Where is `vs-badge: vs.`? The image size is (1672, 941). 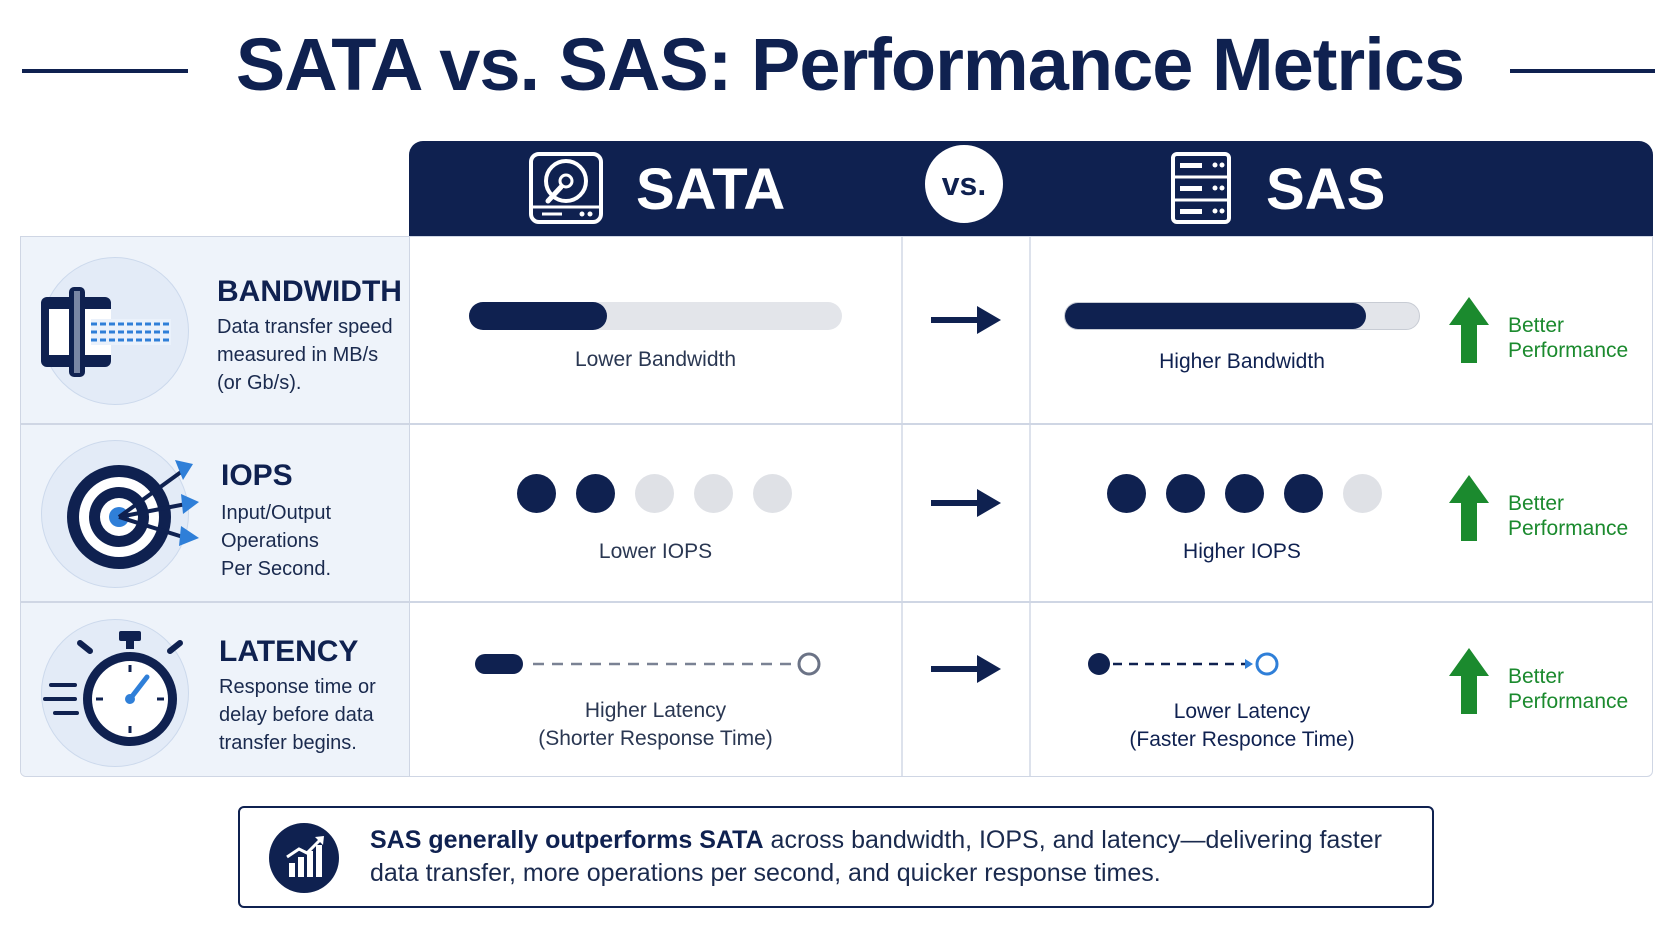 vs-badge: vs. is located at coordinates (964, 184).